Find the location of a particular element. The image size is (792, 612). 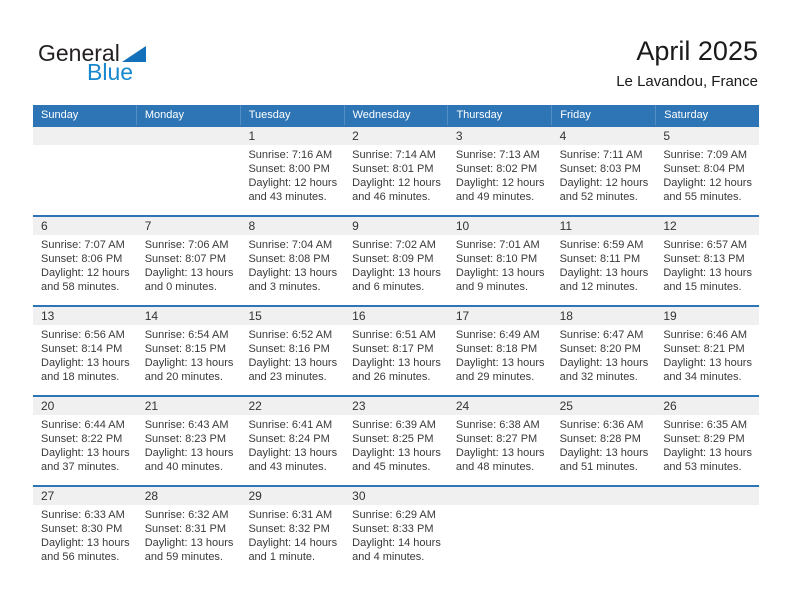

day-info-line: Sunrise: 7:11 AM is located at coordinates (601, 155).